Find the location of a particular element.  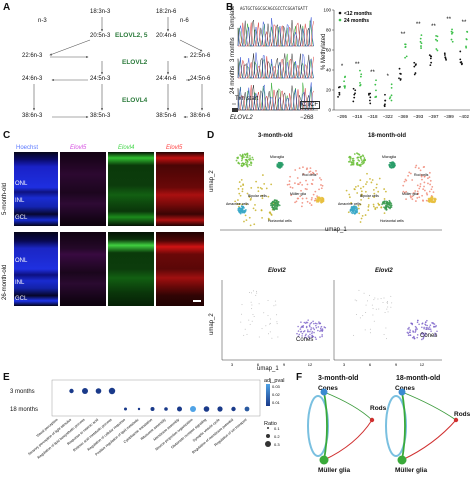

elovl-xtick-1-1: 6 is located at coordinates (370, 364).